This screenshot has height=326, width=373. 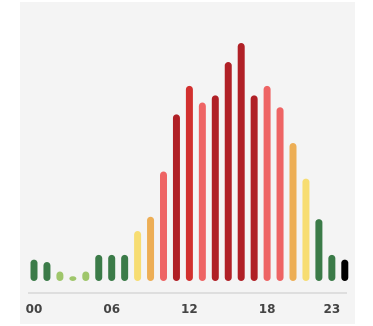 I want to click on x-tick-labels: 00 06 12 18 23, so click(x=183, y=309).